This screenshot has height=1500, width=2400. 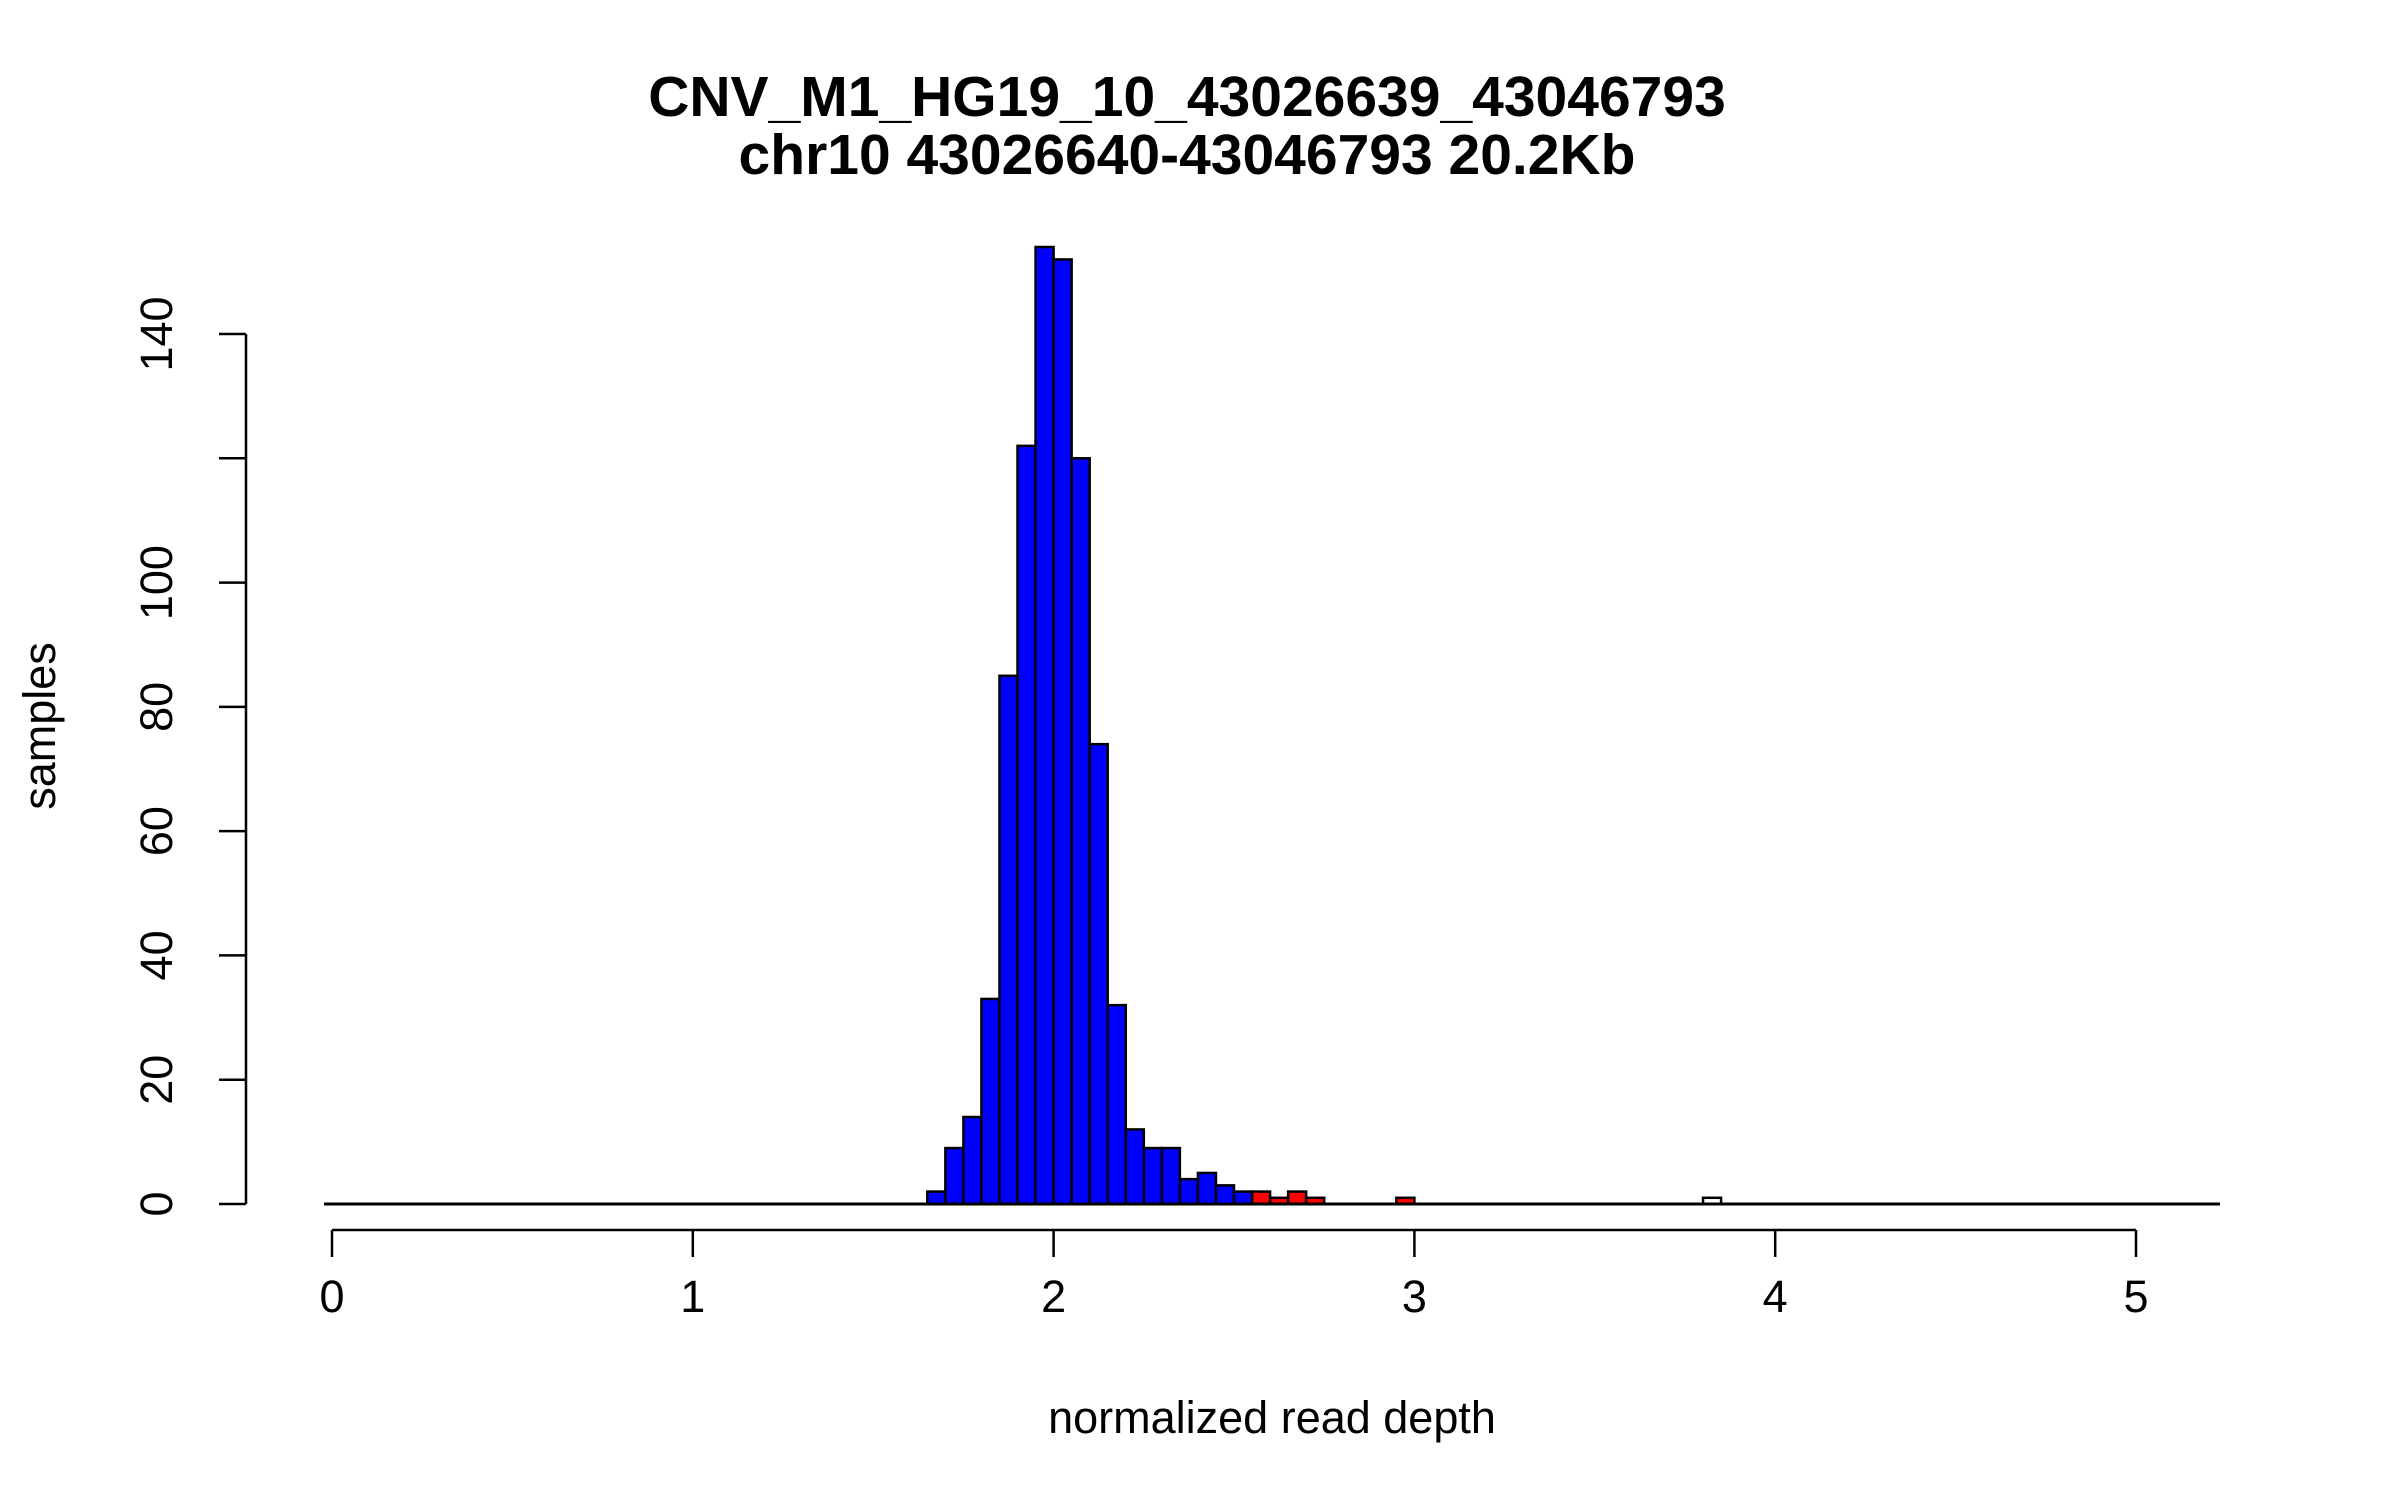 What do you see at coordinates (1234, 1275) in the screenshot?
I see `x-axis: 0 1 2 3 4 5` at bounding box center [1234, 1275].